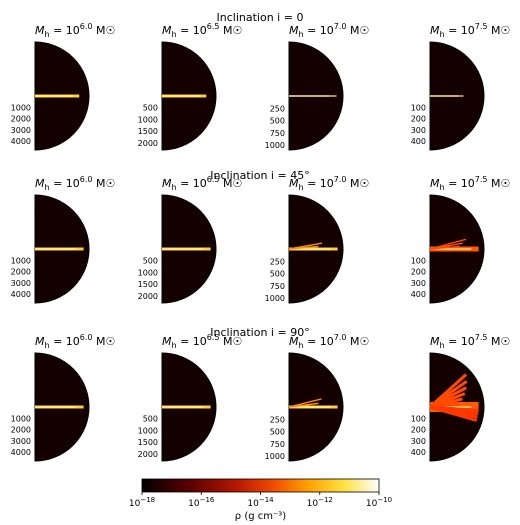 The image size is (520, 525). What do you see at coordinates (320, 502) in the screenshot?
I see `colorbar-tick-label: 10−12` at bounding box center [320, 502].